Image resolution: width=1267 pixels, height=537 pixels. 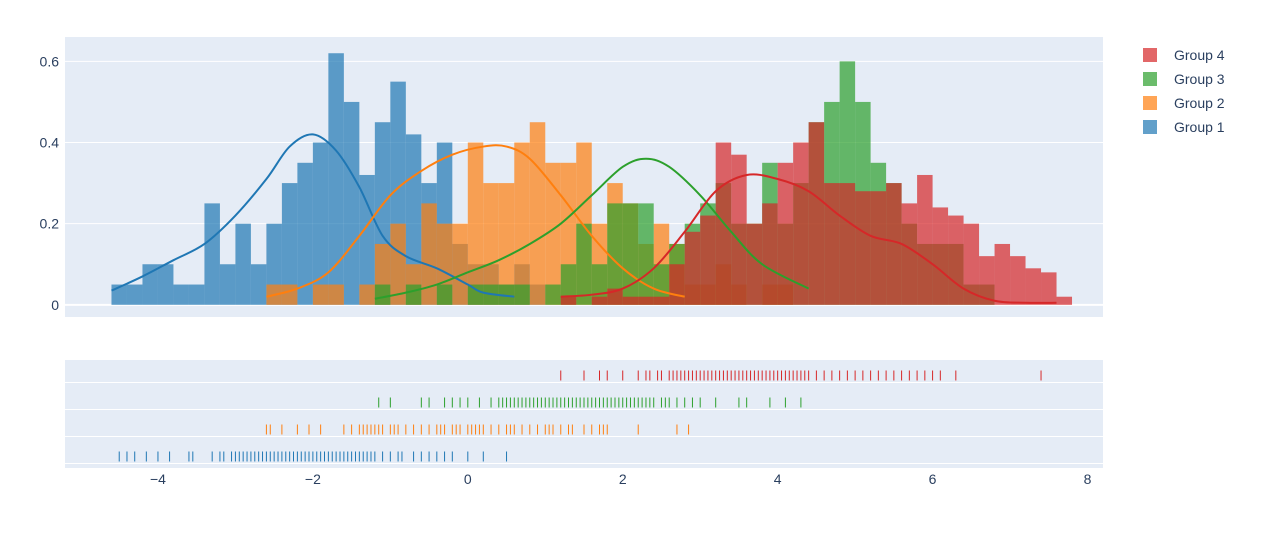 What do you see at coordinates (50, 61) in the screenshot?
I see `y-tick-label: 0.6` at bounding box center [50, 61].